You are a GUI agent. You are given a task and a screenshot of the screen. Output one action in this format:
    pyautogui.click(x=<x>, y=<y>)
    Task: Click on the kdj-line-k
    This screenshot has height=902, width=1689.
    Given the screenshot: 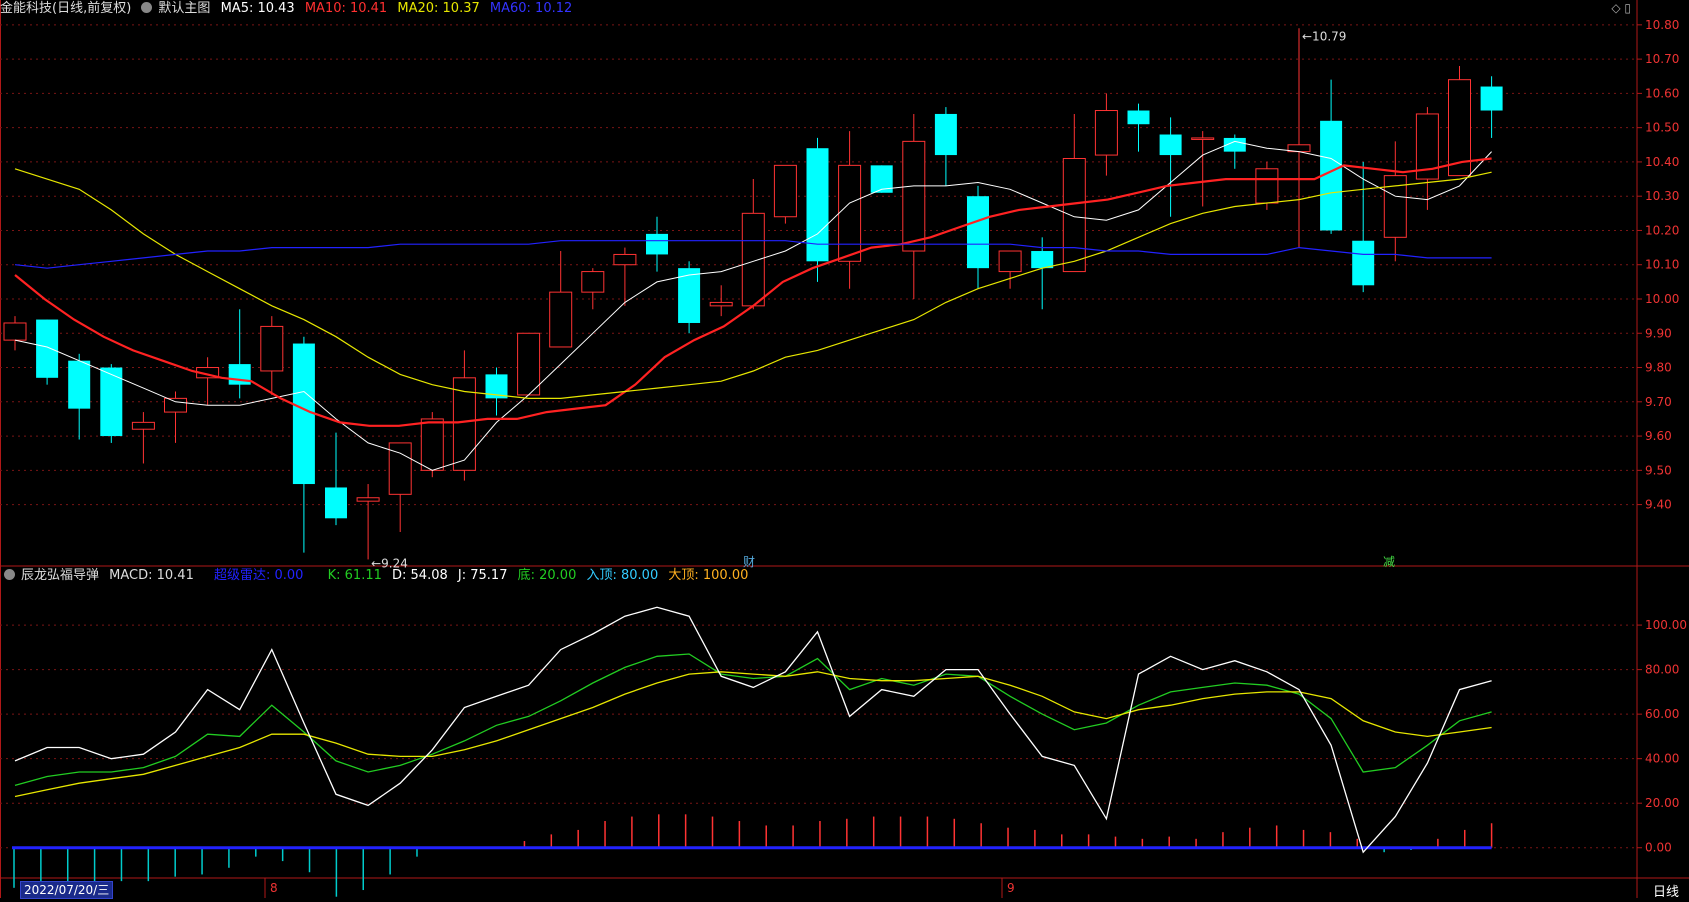 What is the action you would take?
    pyautogui.click(x=753, y=720)
    